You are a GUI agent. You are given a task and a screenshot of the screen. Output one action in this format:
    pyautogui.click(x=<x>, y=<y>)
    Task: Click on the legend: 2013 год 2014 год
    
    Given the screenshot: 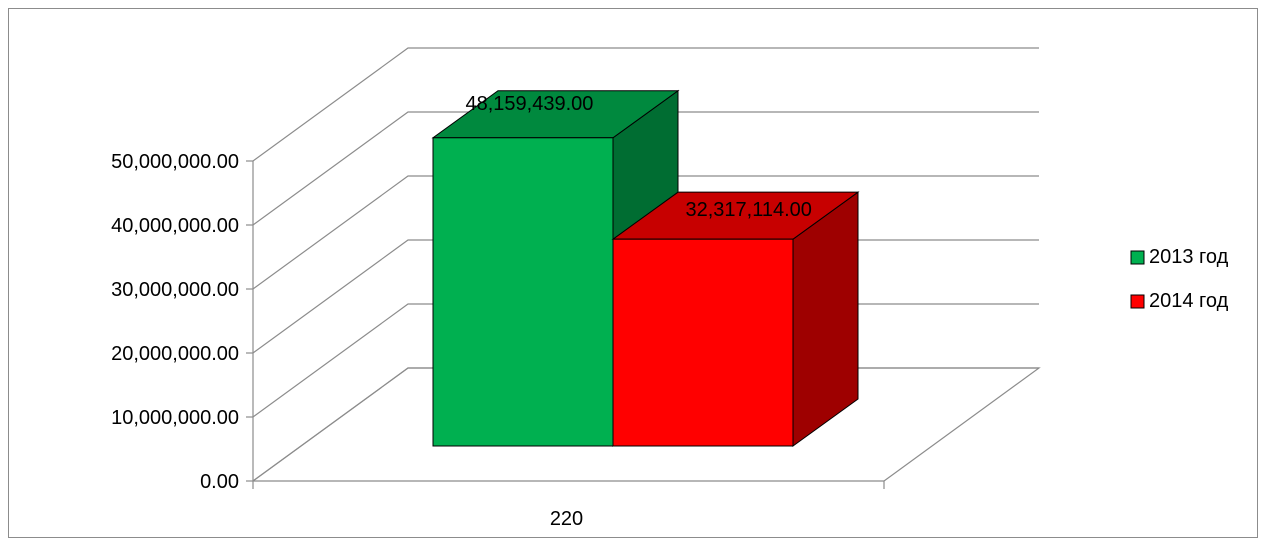 What is the action you would take?
    pyautogui.click(x=1179, y=279)
    